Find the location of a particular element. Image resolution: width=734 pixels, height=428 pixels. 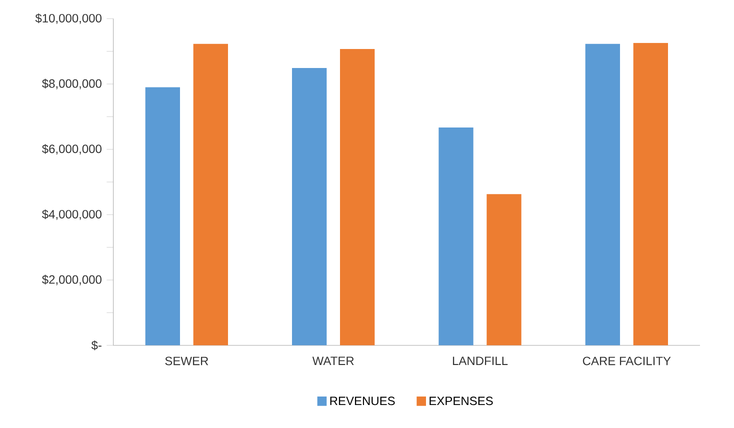

y-tick-label: $8,000,000 is located at coordinates (72, 84).